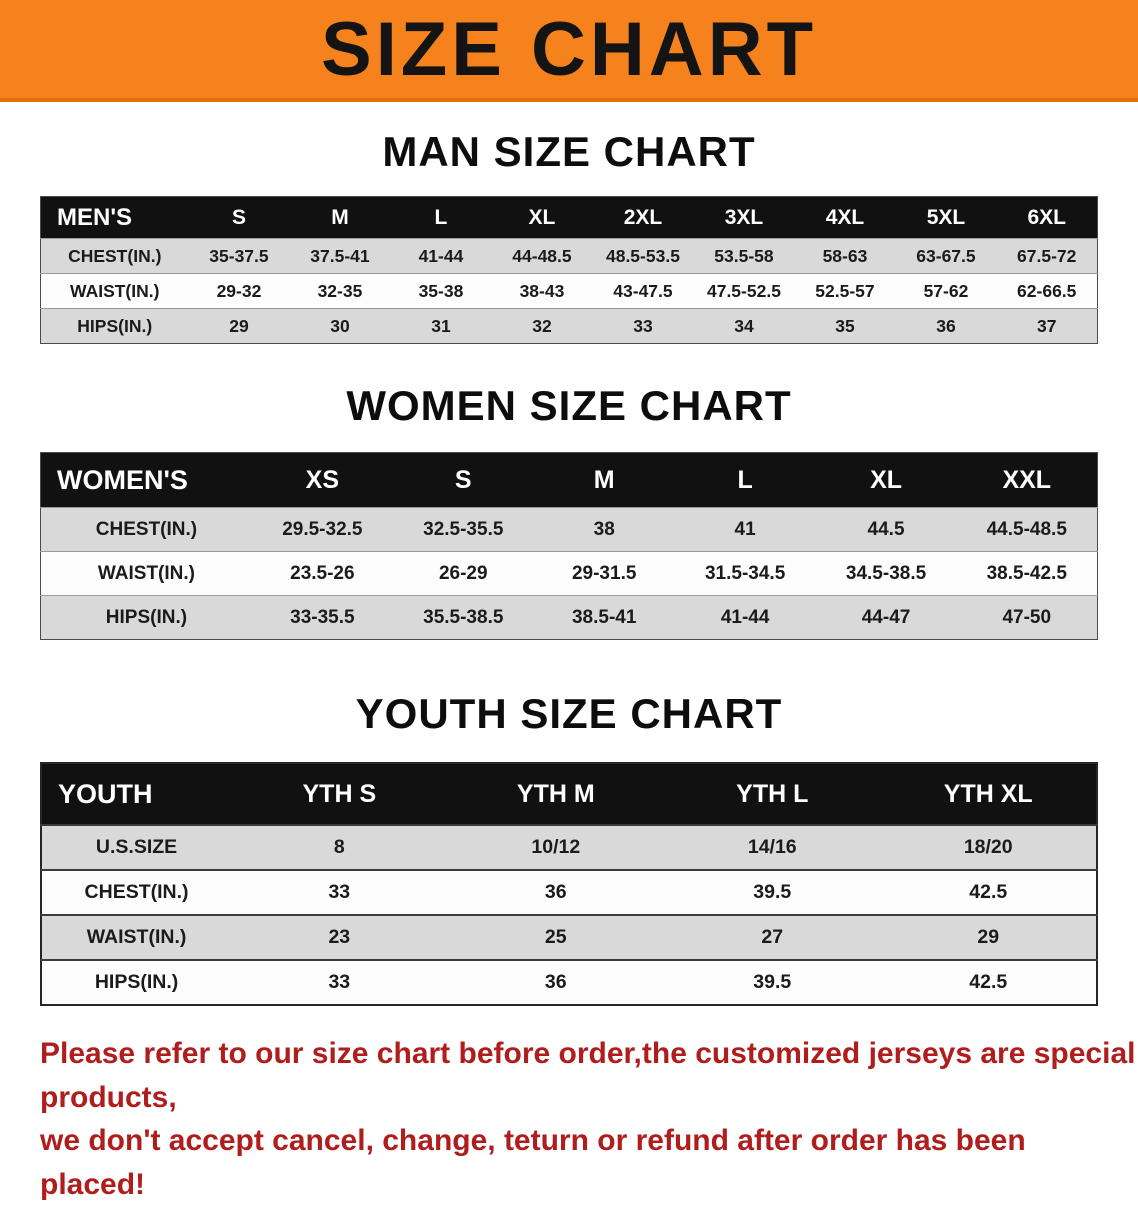 The height and width of the screenshot is (1206, 1138). I want to click on size-cell: 44-48.5, so click(542, 256).